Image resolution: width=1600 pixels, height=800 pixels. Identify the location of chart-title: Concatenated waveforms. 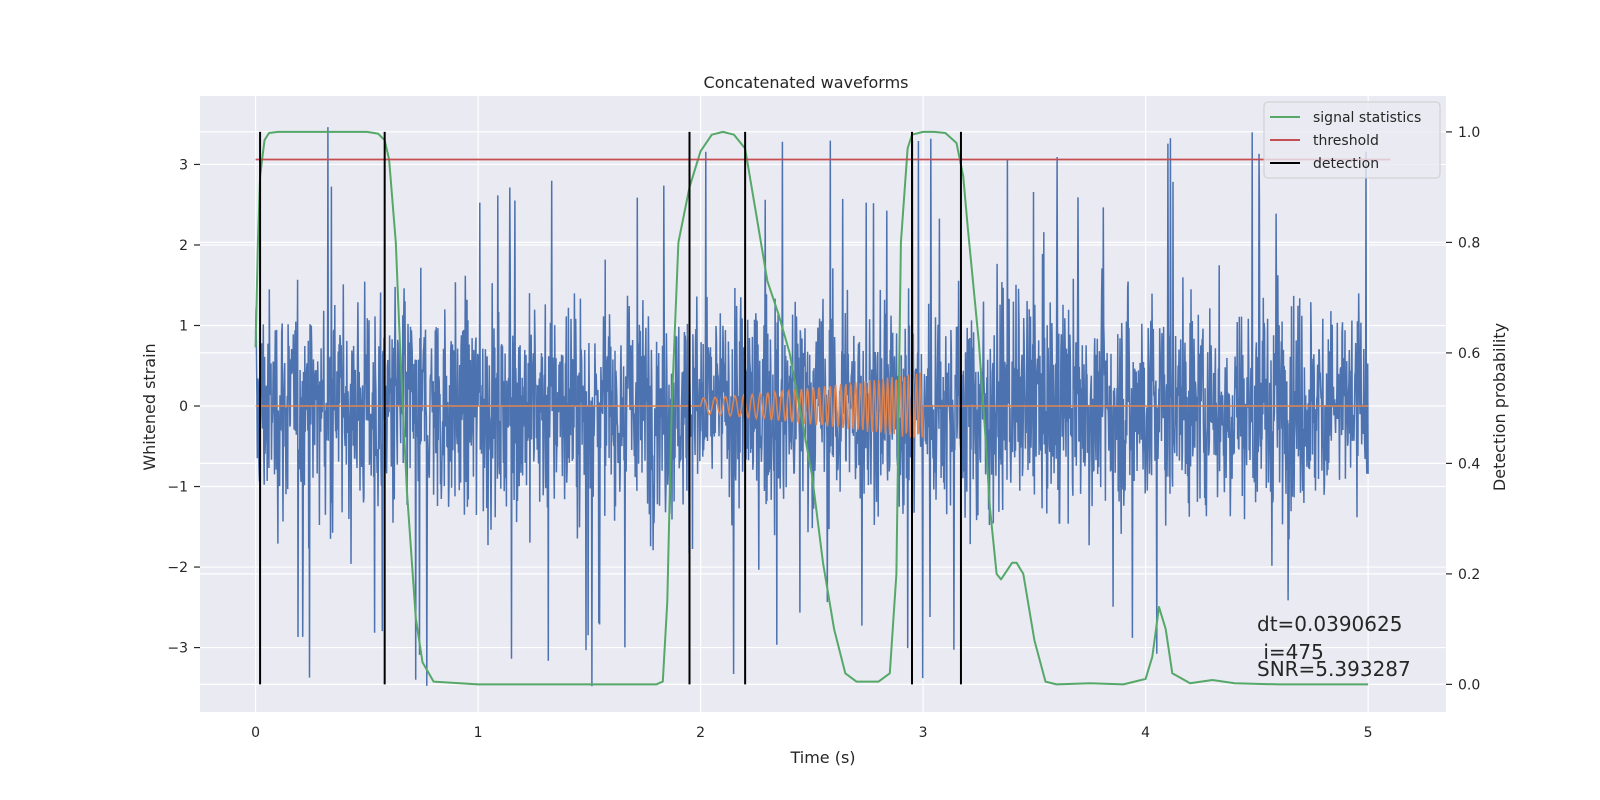
(806, 82).